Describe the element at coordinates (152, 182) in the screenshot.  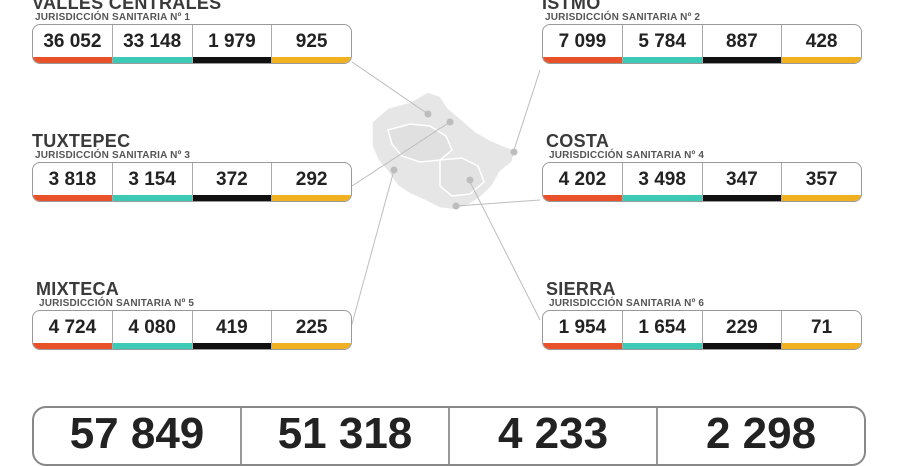
I see `stat-cell: 3 154` at that location.